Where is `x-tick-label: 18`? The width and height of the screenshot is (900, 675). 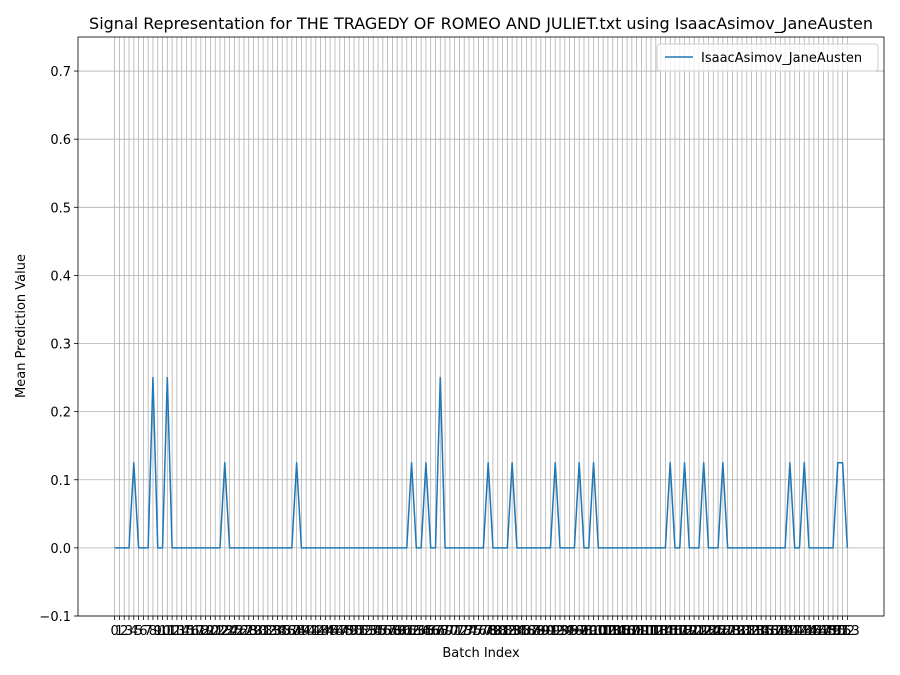 x-tick-label: 18 is located at coordinates (201, 631).